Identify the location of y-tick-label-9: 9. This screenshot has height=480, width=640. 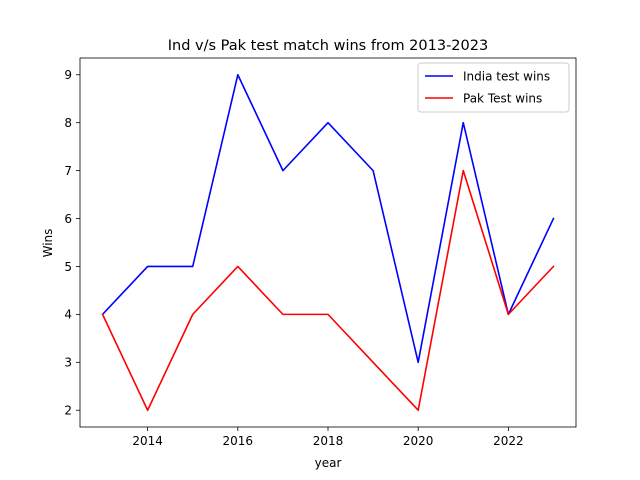
(68, 75).